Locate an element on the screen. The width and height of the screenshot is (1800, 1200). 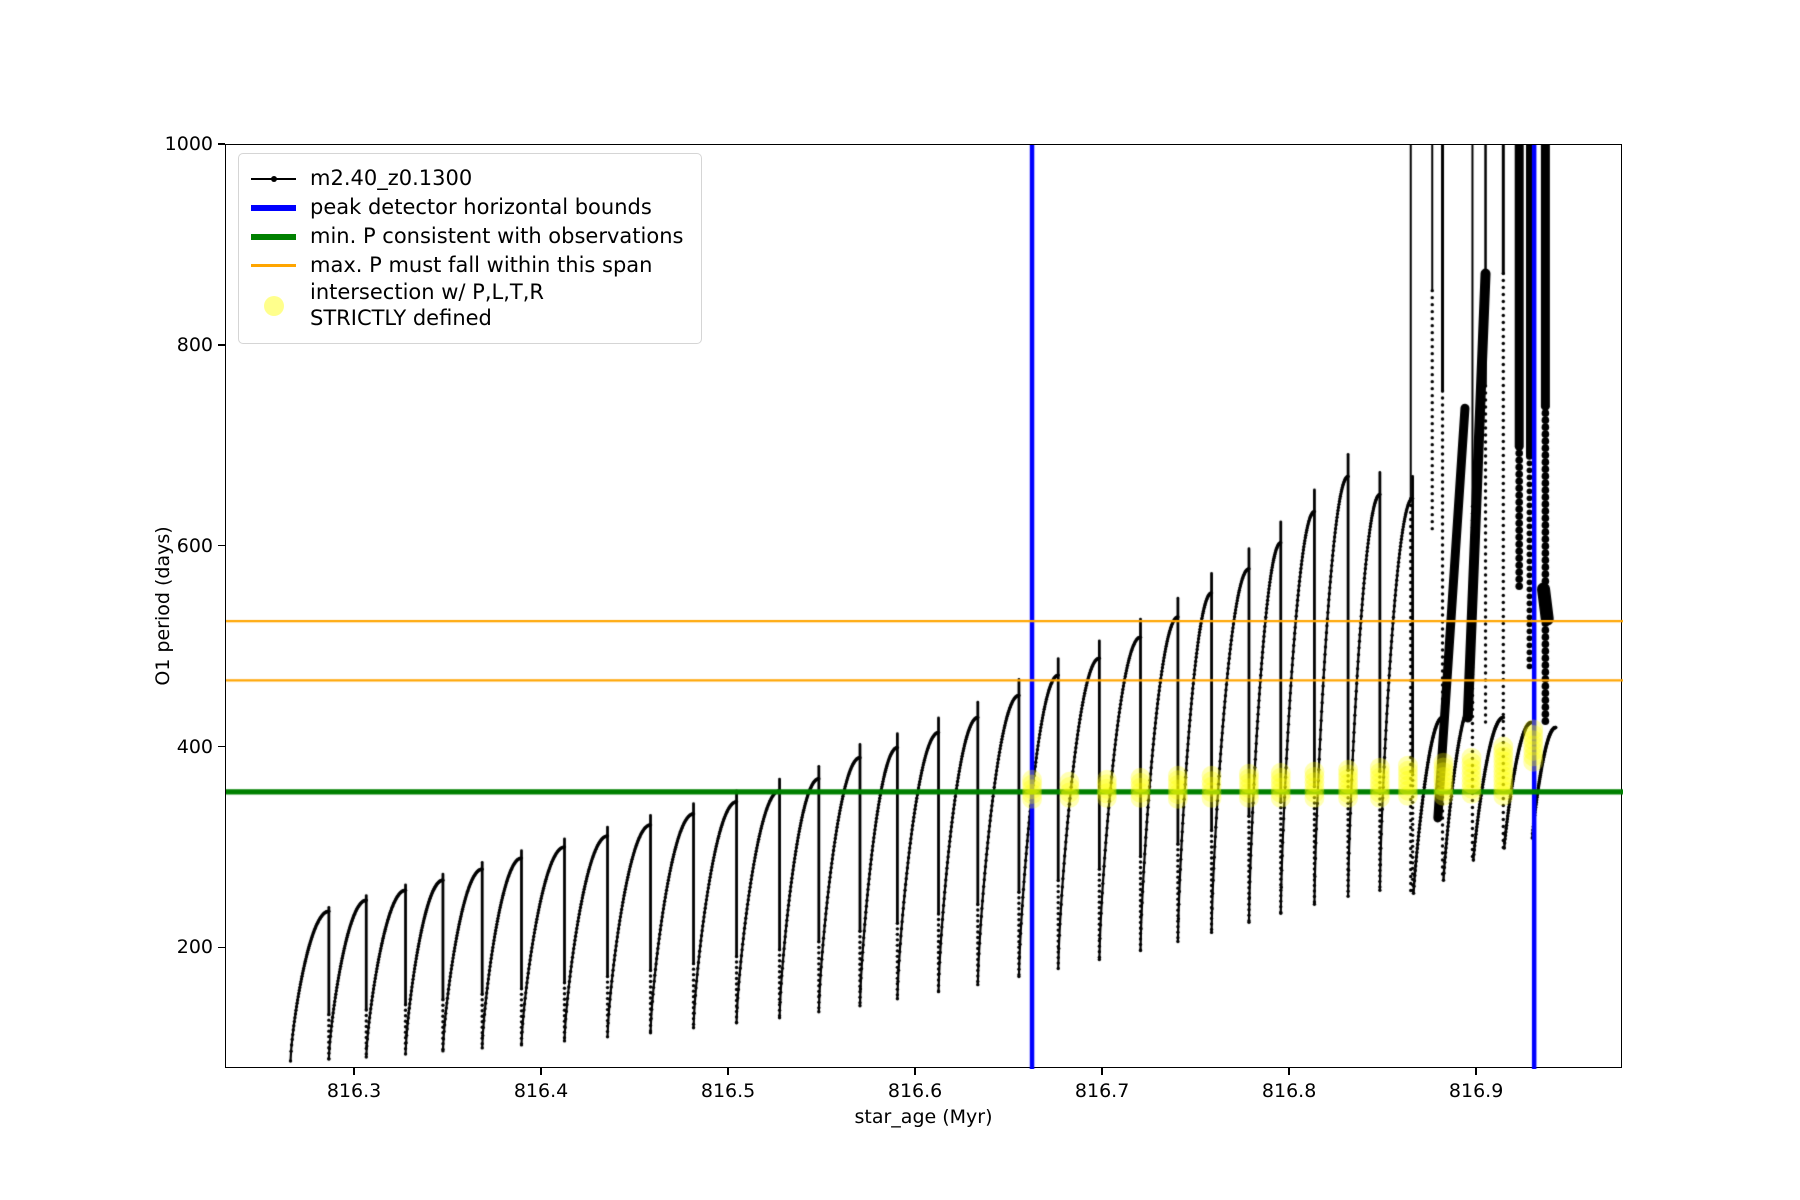
series-line-swatch is located at coordinates (273, 178).